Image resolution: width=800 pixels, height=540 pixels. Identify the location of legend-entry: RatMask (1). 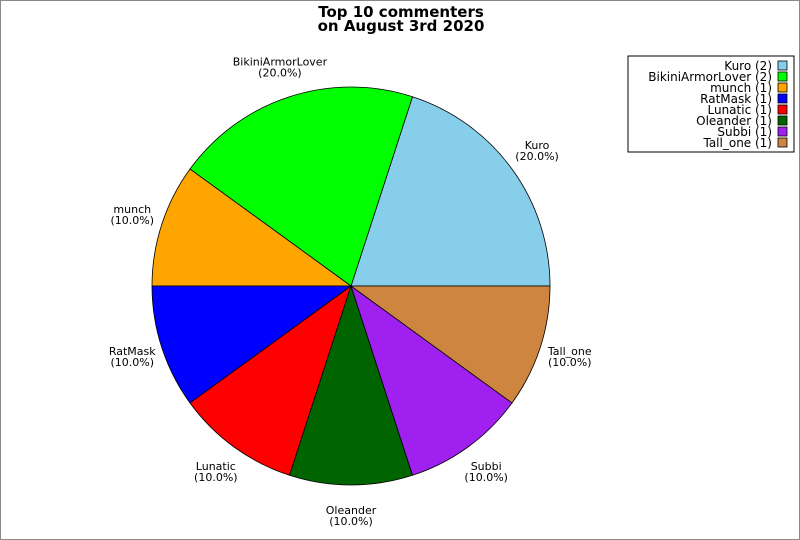
(736, 99).